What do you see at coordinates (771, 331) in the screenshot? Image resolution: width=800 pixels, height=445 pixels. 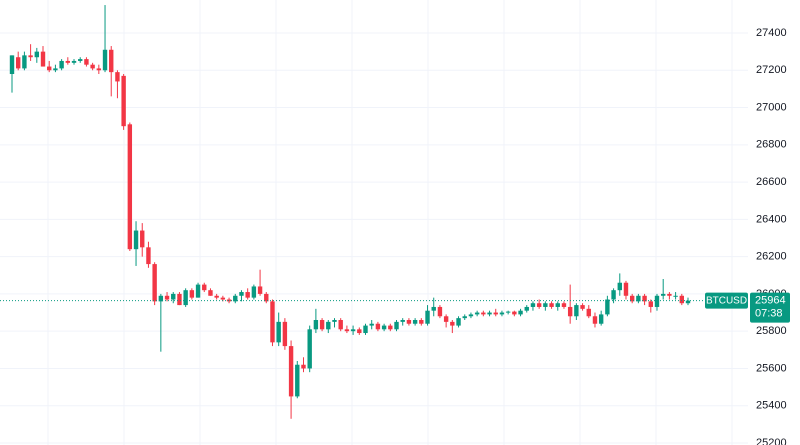 I see `y-tick-label: 25800` at bounding box center [771, 331].